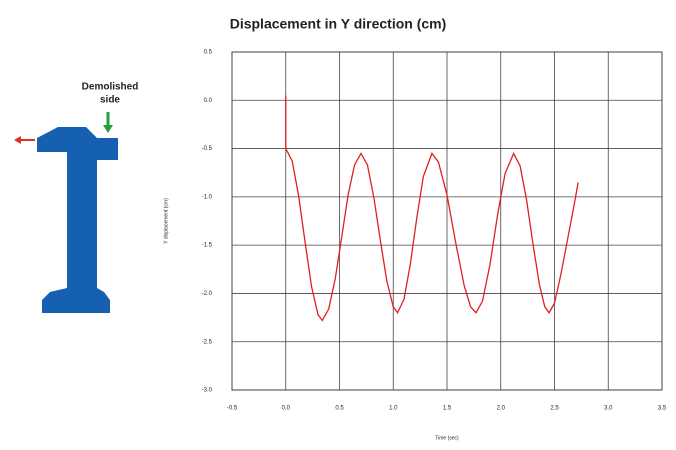 This screenshot has width=676, height=450. What do you see at coordinates (110, 100) in the screenshot?
I see `annotation: side` at bounding box center [110, 100].